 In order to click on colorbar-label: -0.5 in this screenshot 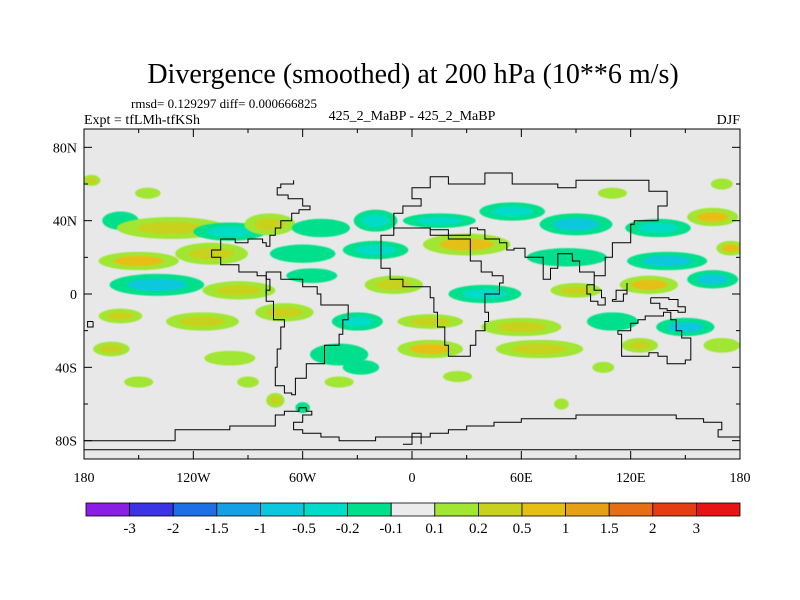, I will do `click(304, 529)`.